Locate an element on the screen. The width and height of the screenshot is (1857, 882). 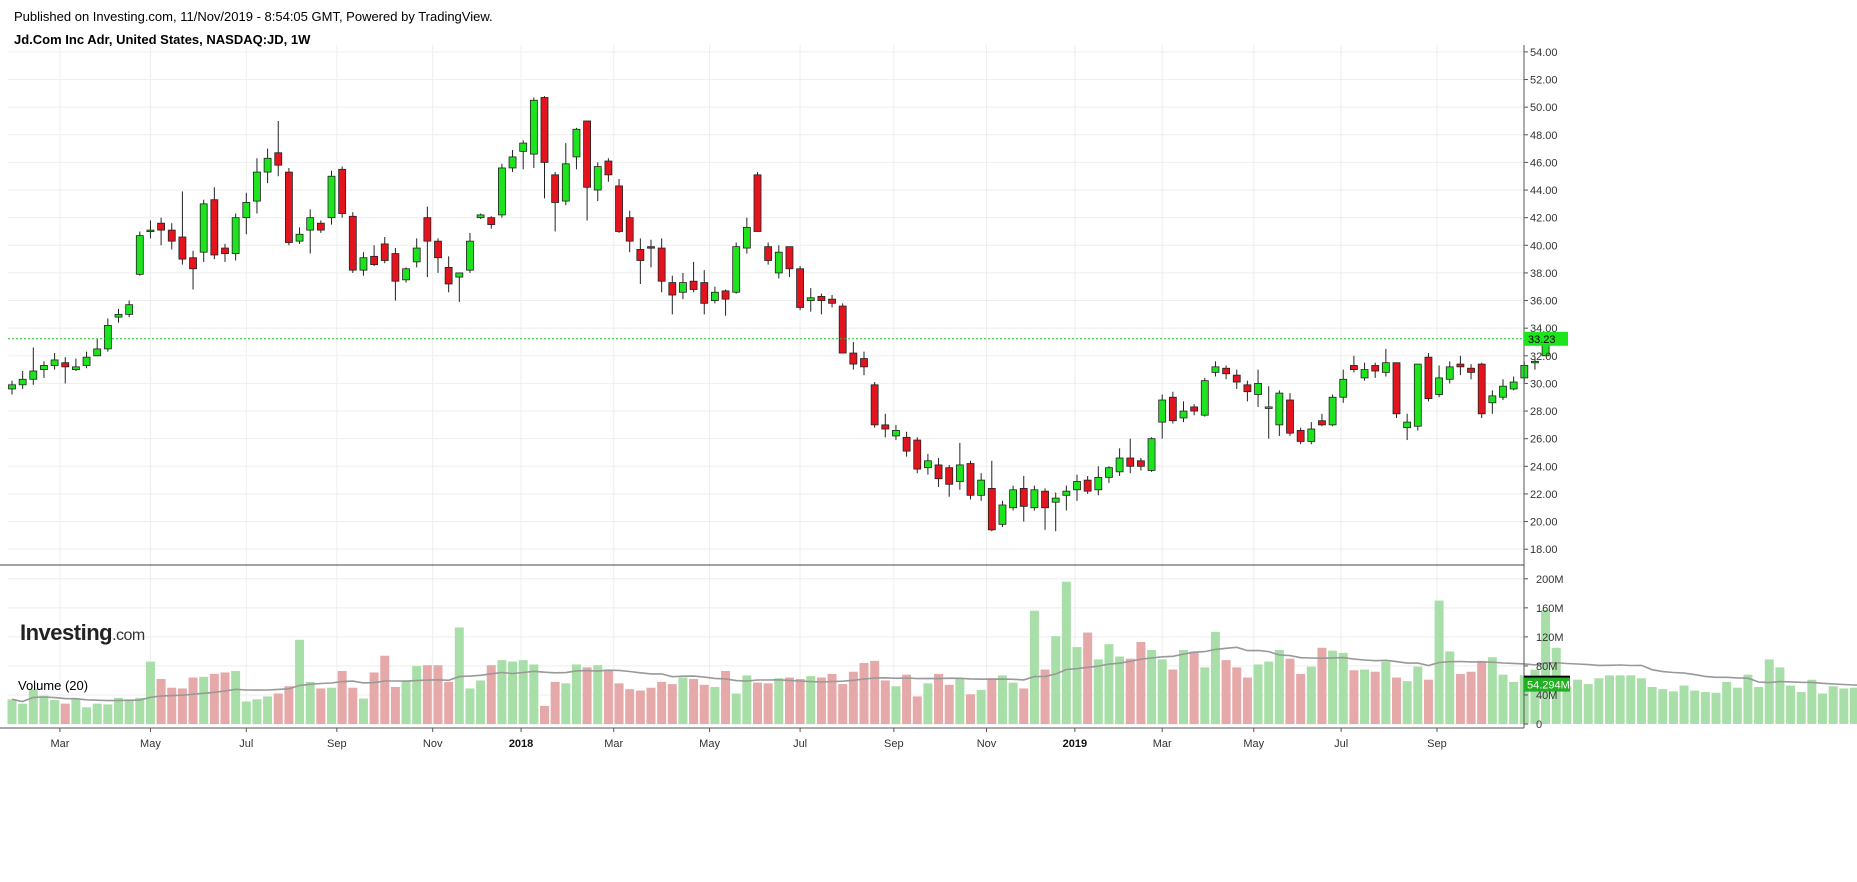
time-tick-label: 2018 is located at coordinates (521, 744).